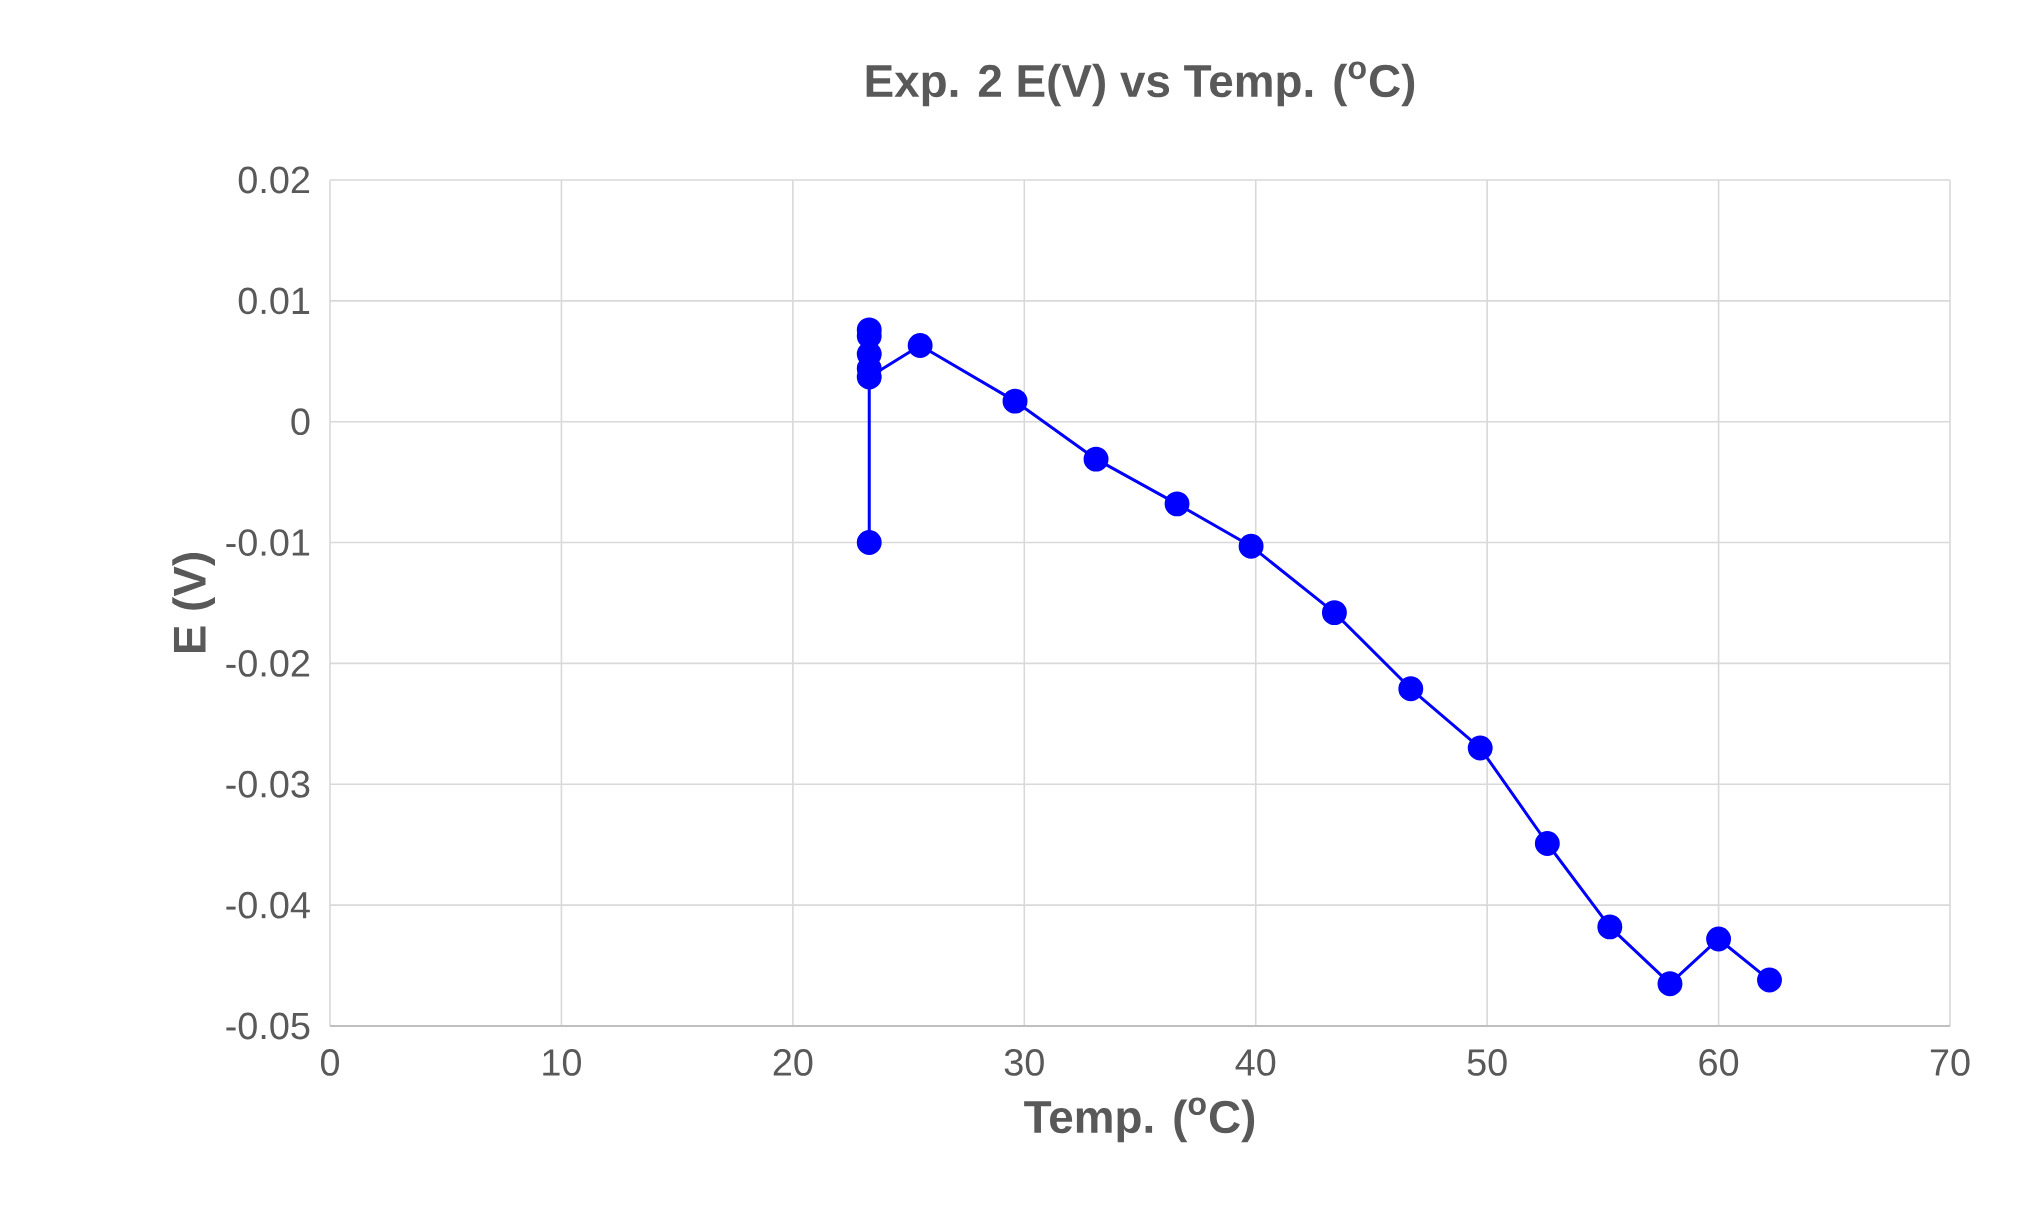  Describe the element at coordinates (793, 1062) in the screenshot. I see `x-tick-label: 20` at that location.